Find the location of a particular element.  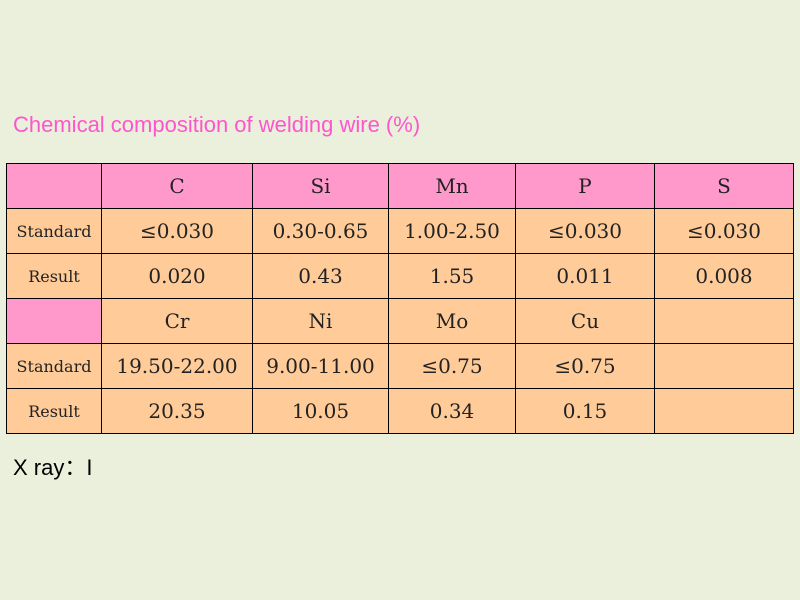

standard-cell-ni: 9.00-11.00 is located at coordinates (320, 366).